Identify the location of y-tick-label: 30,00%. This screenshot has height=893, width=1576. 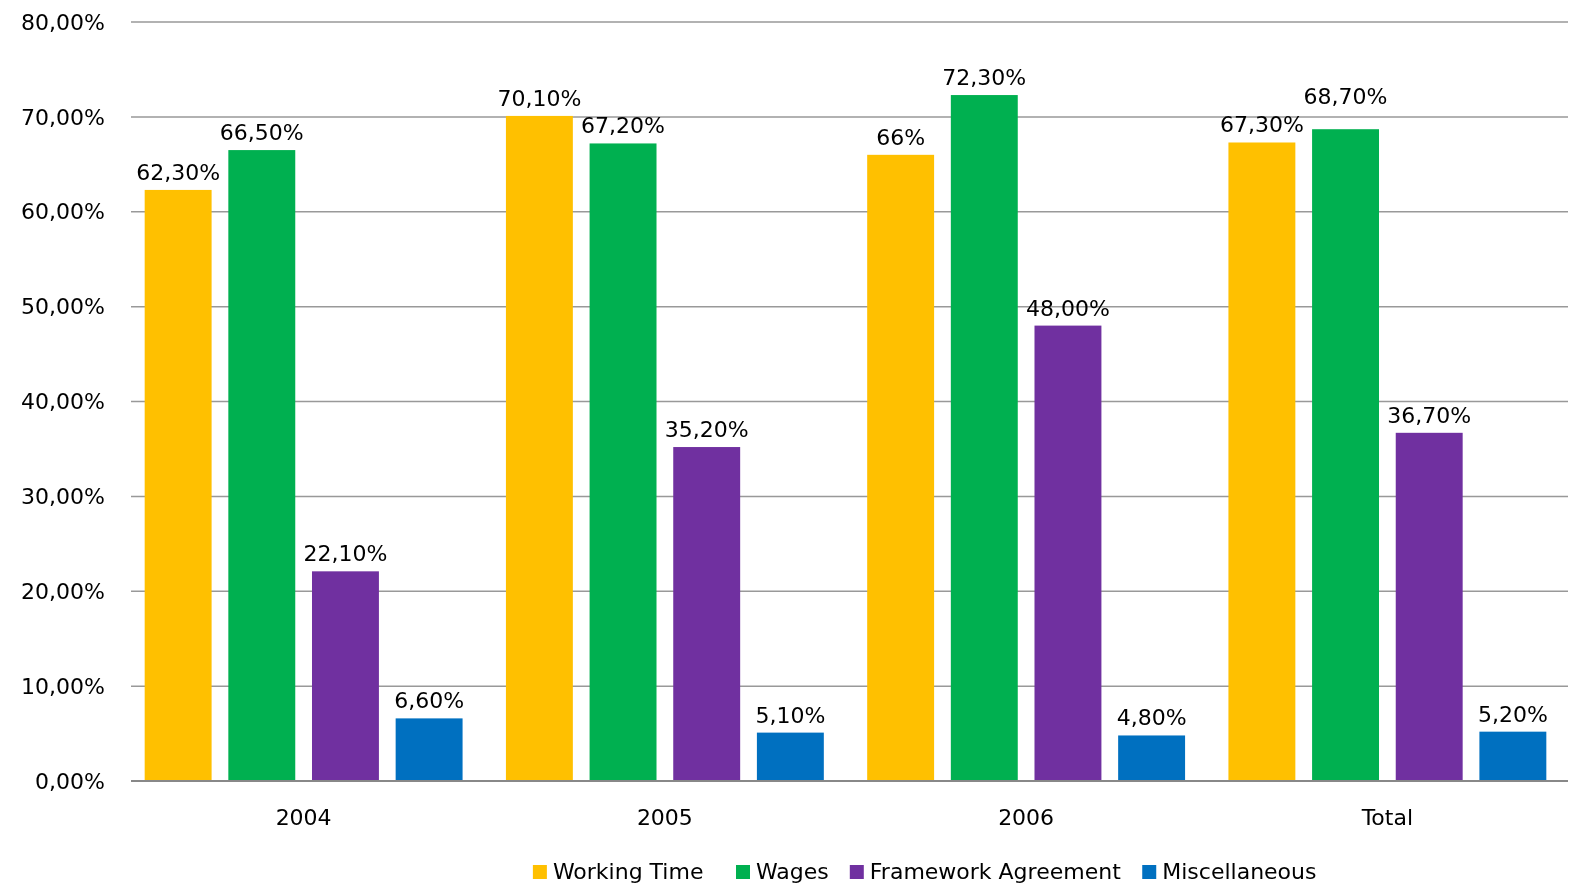
(63, 497).